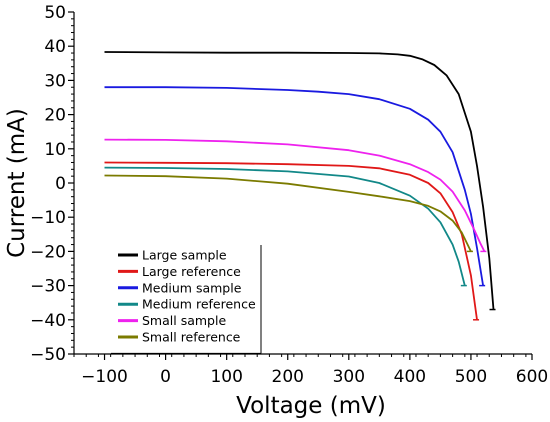 The height and width of the screenshot is (422, 550). I want to click on legend-label: Small sample, so click(184, 320).